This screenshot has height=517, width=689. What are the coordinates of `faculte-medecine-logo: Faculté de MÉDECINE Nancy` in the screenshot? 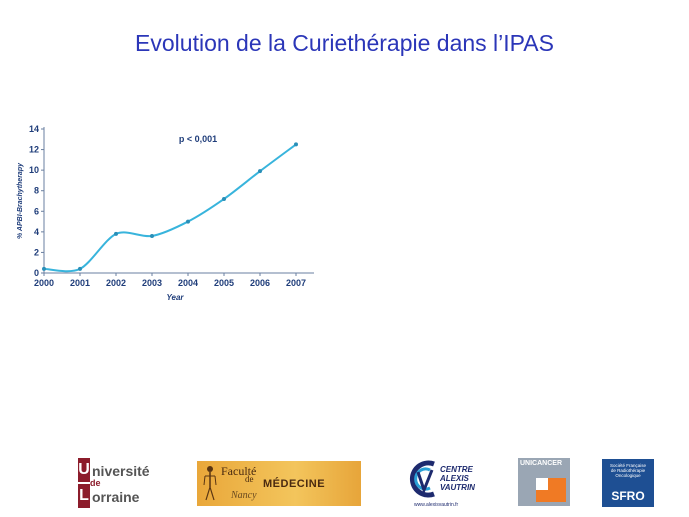 It's located at (279, 483).